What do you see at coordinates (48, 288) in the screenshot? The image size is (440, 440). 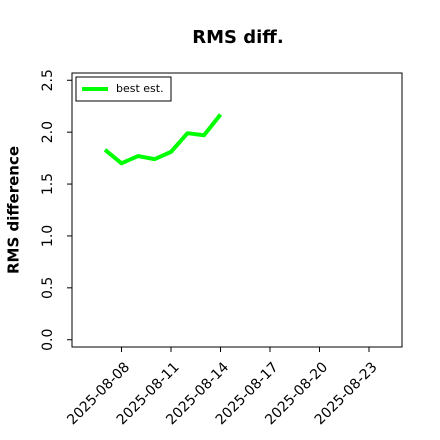 I see `y-tick-label: 0.5` at bounding box center [48, 288].